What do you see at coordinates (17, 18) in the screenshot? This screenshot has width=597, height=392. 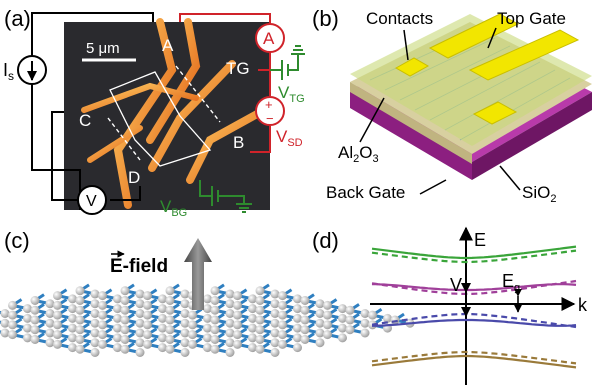 I see `panel-a-label: (a)` at bounding box center [17, 18].